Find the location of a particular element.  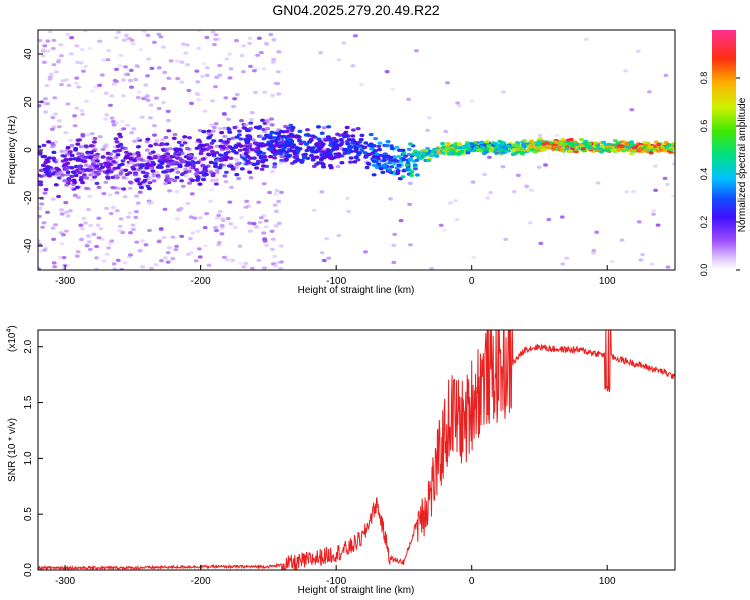

colorbar-gradient is located at coordinates (724, 150).